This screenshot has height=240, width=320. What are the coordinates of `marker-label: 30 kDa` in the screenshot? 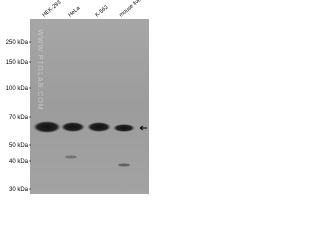 It's located at (19, 190).